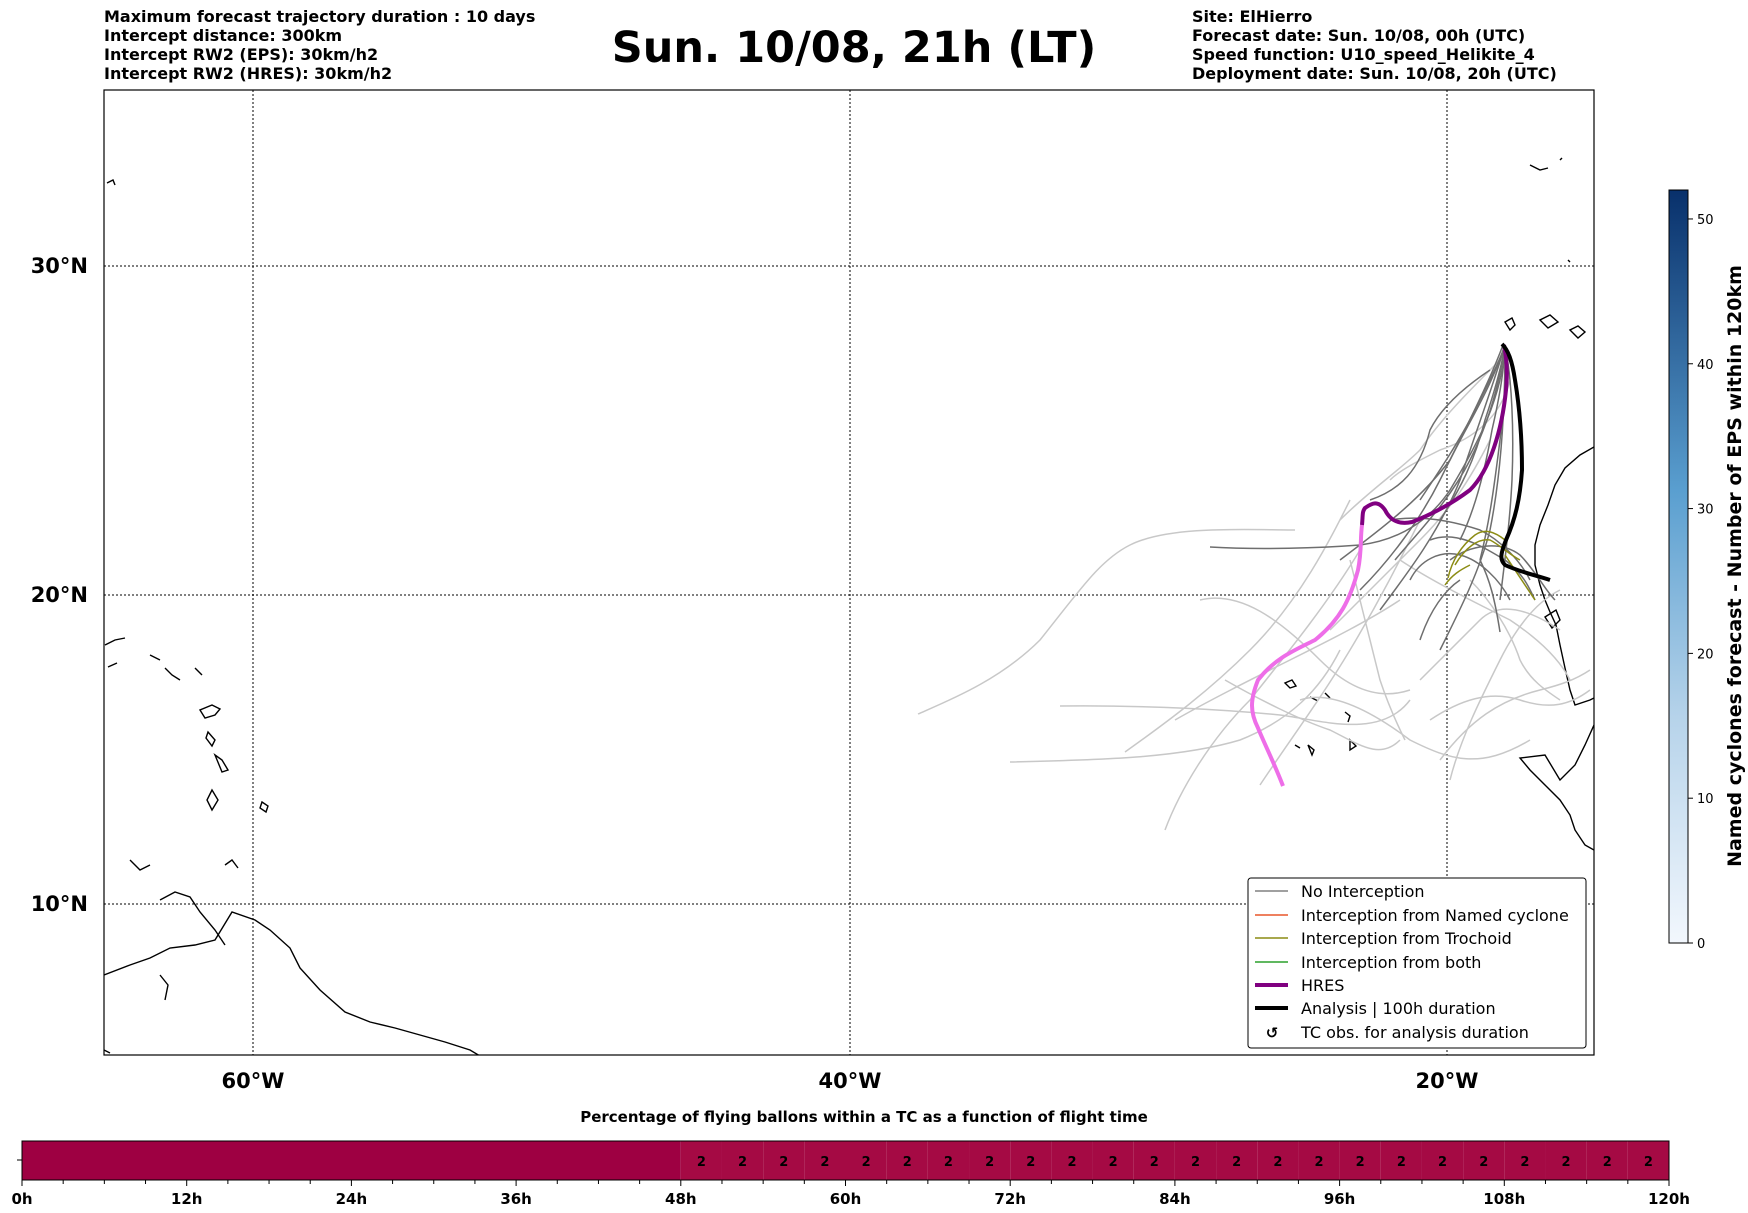 This screenshot has width=1748, height=1213. Describe the element at coordinates (187, 1199) in the screenshot. I see `time-bar-tick-label: 12h` at that location.